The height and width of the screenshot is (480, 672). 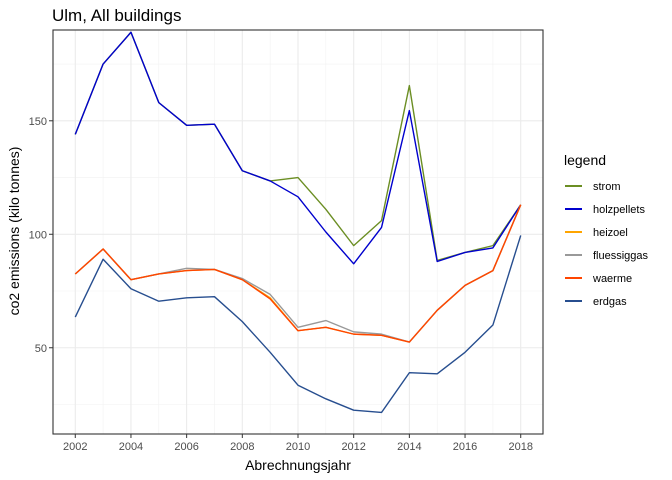 What do you see at coordinates (610, 302) in the screenshot?
I see `legend-label-erdgas: erdgas` at bounding box center [610, 302].